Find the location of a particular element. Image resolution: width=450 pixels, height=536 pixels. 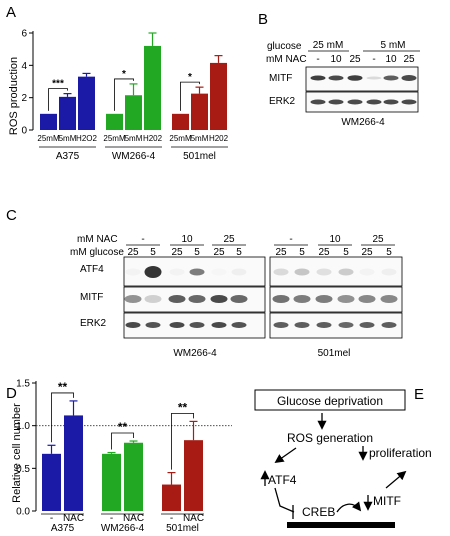

chart-a-group-label: WM266-4 is located at coordinates (134, 156).